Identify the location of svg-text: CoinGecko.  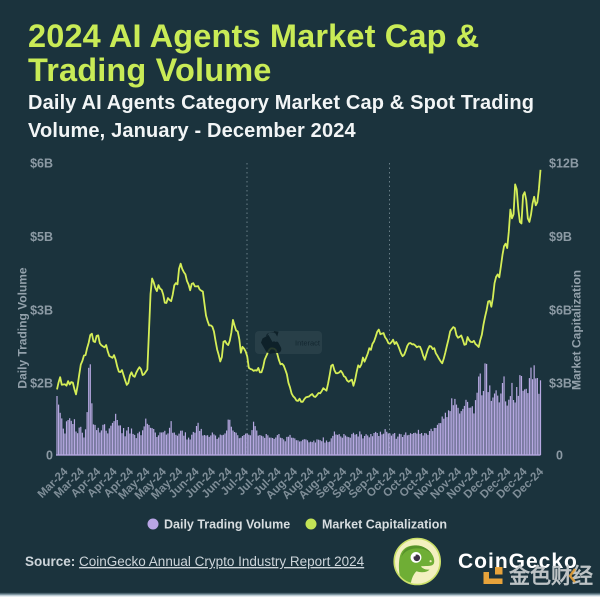
(518, 561).